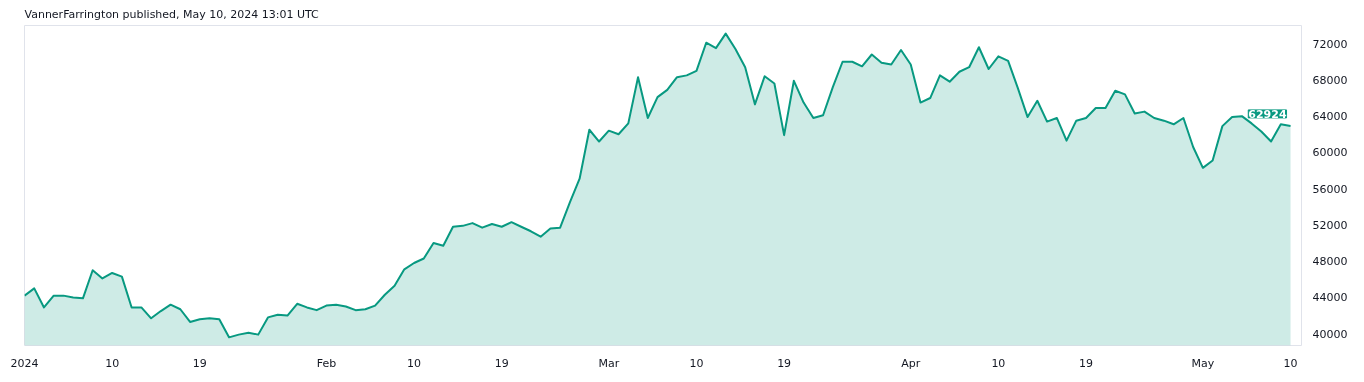 Image resolution: width=1364 pixels, height=382 pixels. Describe the element at coordinates (1267, 114) in the screenshot. I see `annotation: 62924` at that location.